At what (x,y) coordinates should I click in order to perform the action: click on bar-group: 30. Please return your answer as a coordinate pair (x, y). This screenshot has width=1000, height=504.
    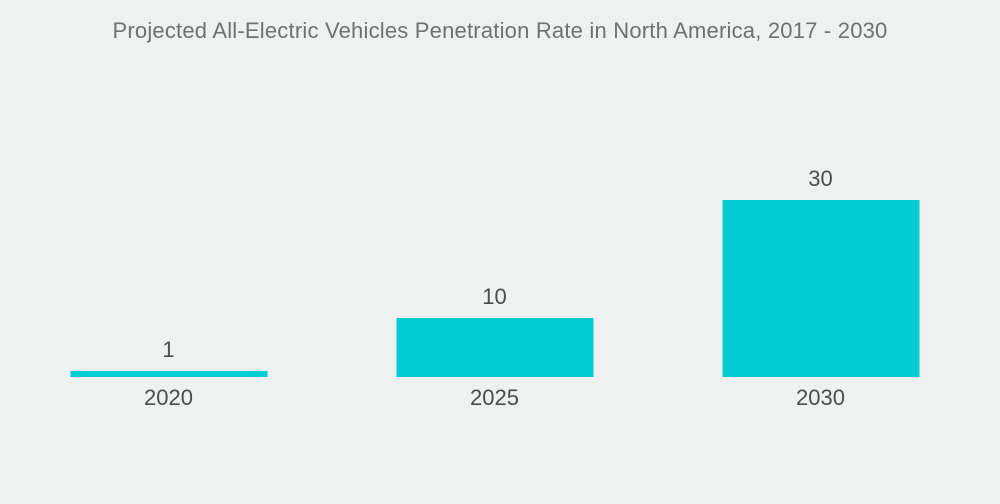
    Looking at the image, I should click on (820, 271).